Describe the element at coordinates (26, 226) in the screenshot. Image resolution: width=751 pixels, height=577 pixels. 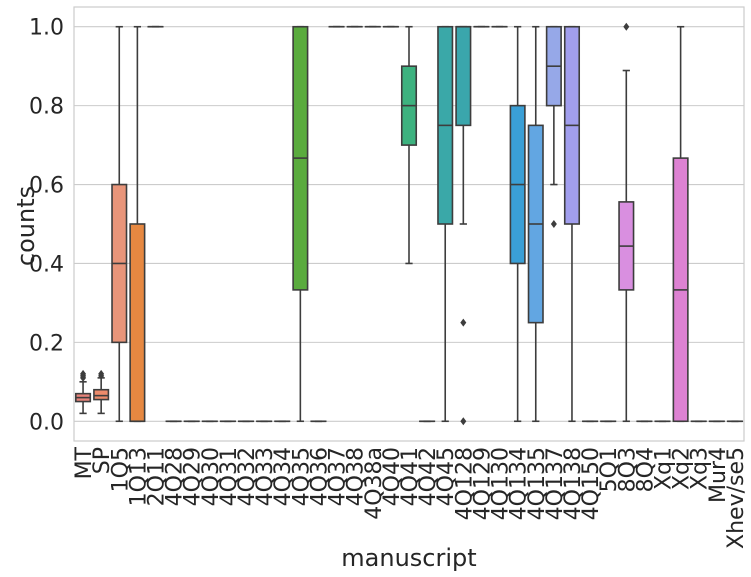
I see `y-axis-title: counts` at that location.